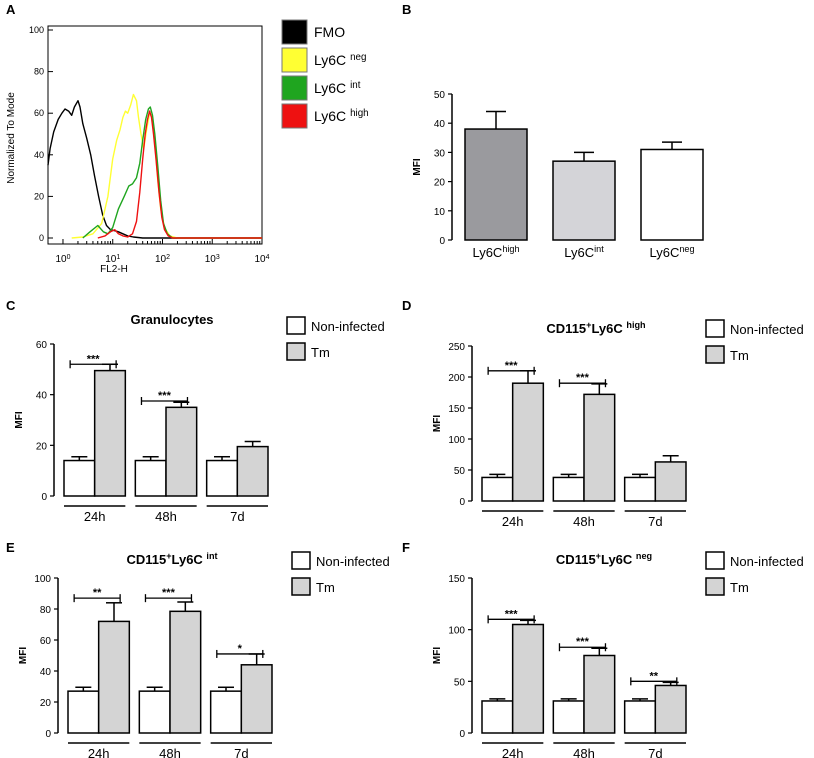  I want to click on legend-label: Ly6C int, so click(337, 88).